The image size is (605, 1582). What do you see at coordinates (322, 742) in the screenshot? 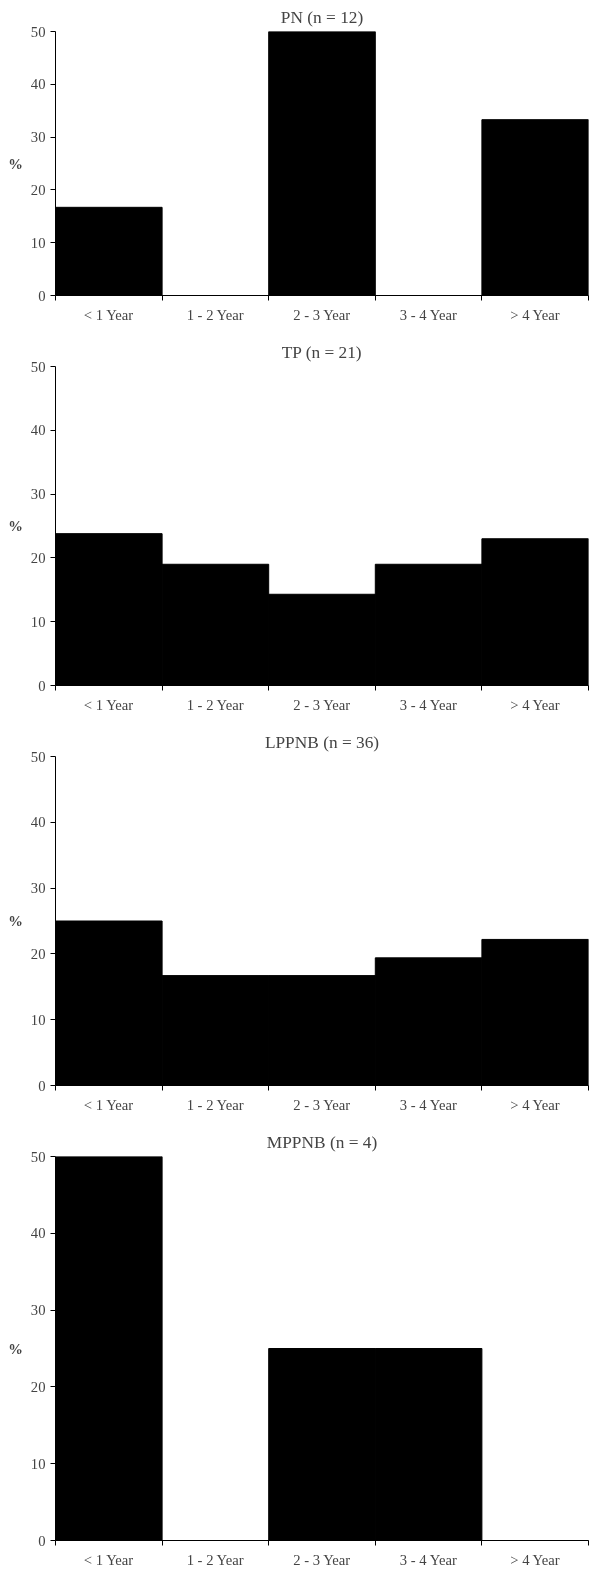
I see `chart-title: LPPNB (n = 36)` at bounding box center [322, 742].